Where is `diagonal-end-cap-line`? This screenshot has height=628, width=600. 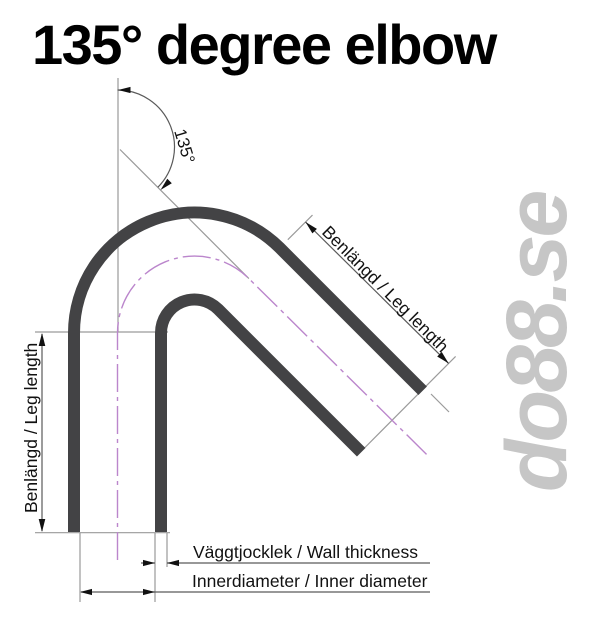 diagonal-end-cap-line is located at coordinates (406, 405).